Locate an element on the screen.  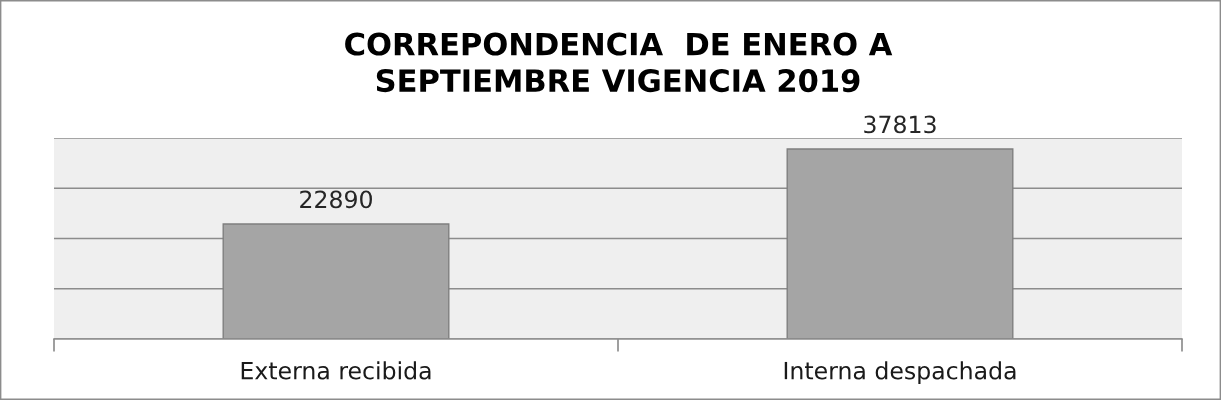
x-tick-label: Interna despachada is located at coordinates (900, 373).